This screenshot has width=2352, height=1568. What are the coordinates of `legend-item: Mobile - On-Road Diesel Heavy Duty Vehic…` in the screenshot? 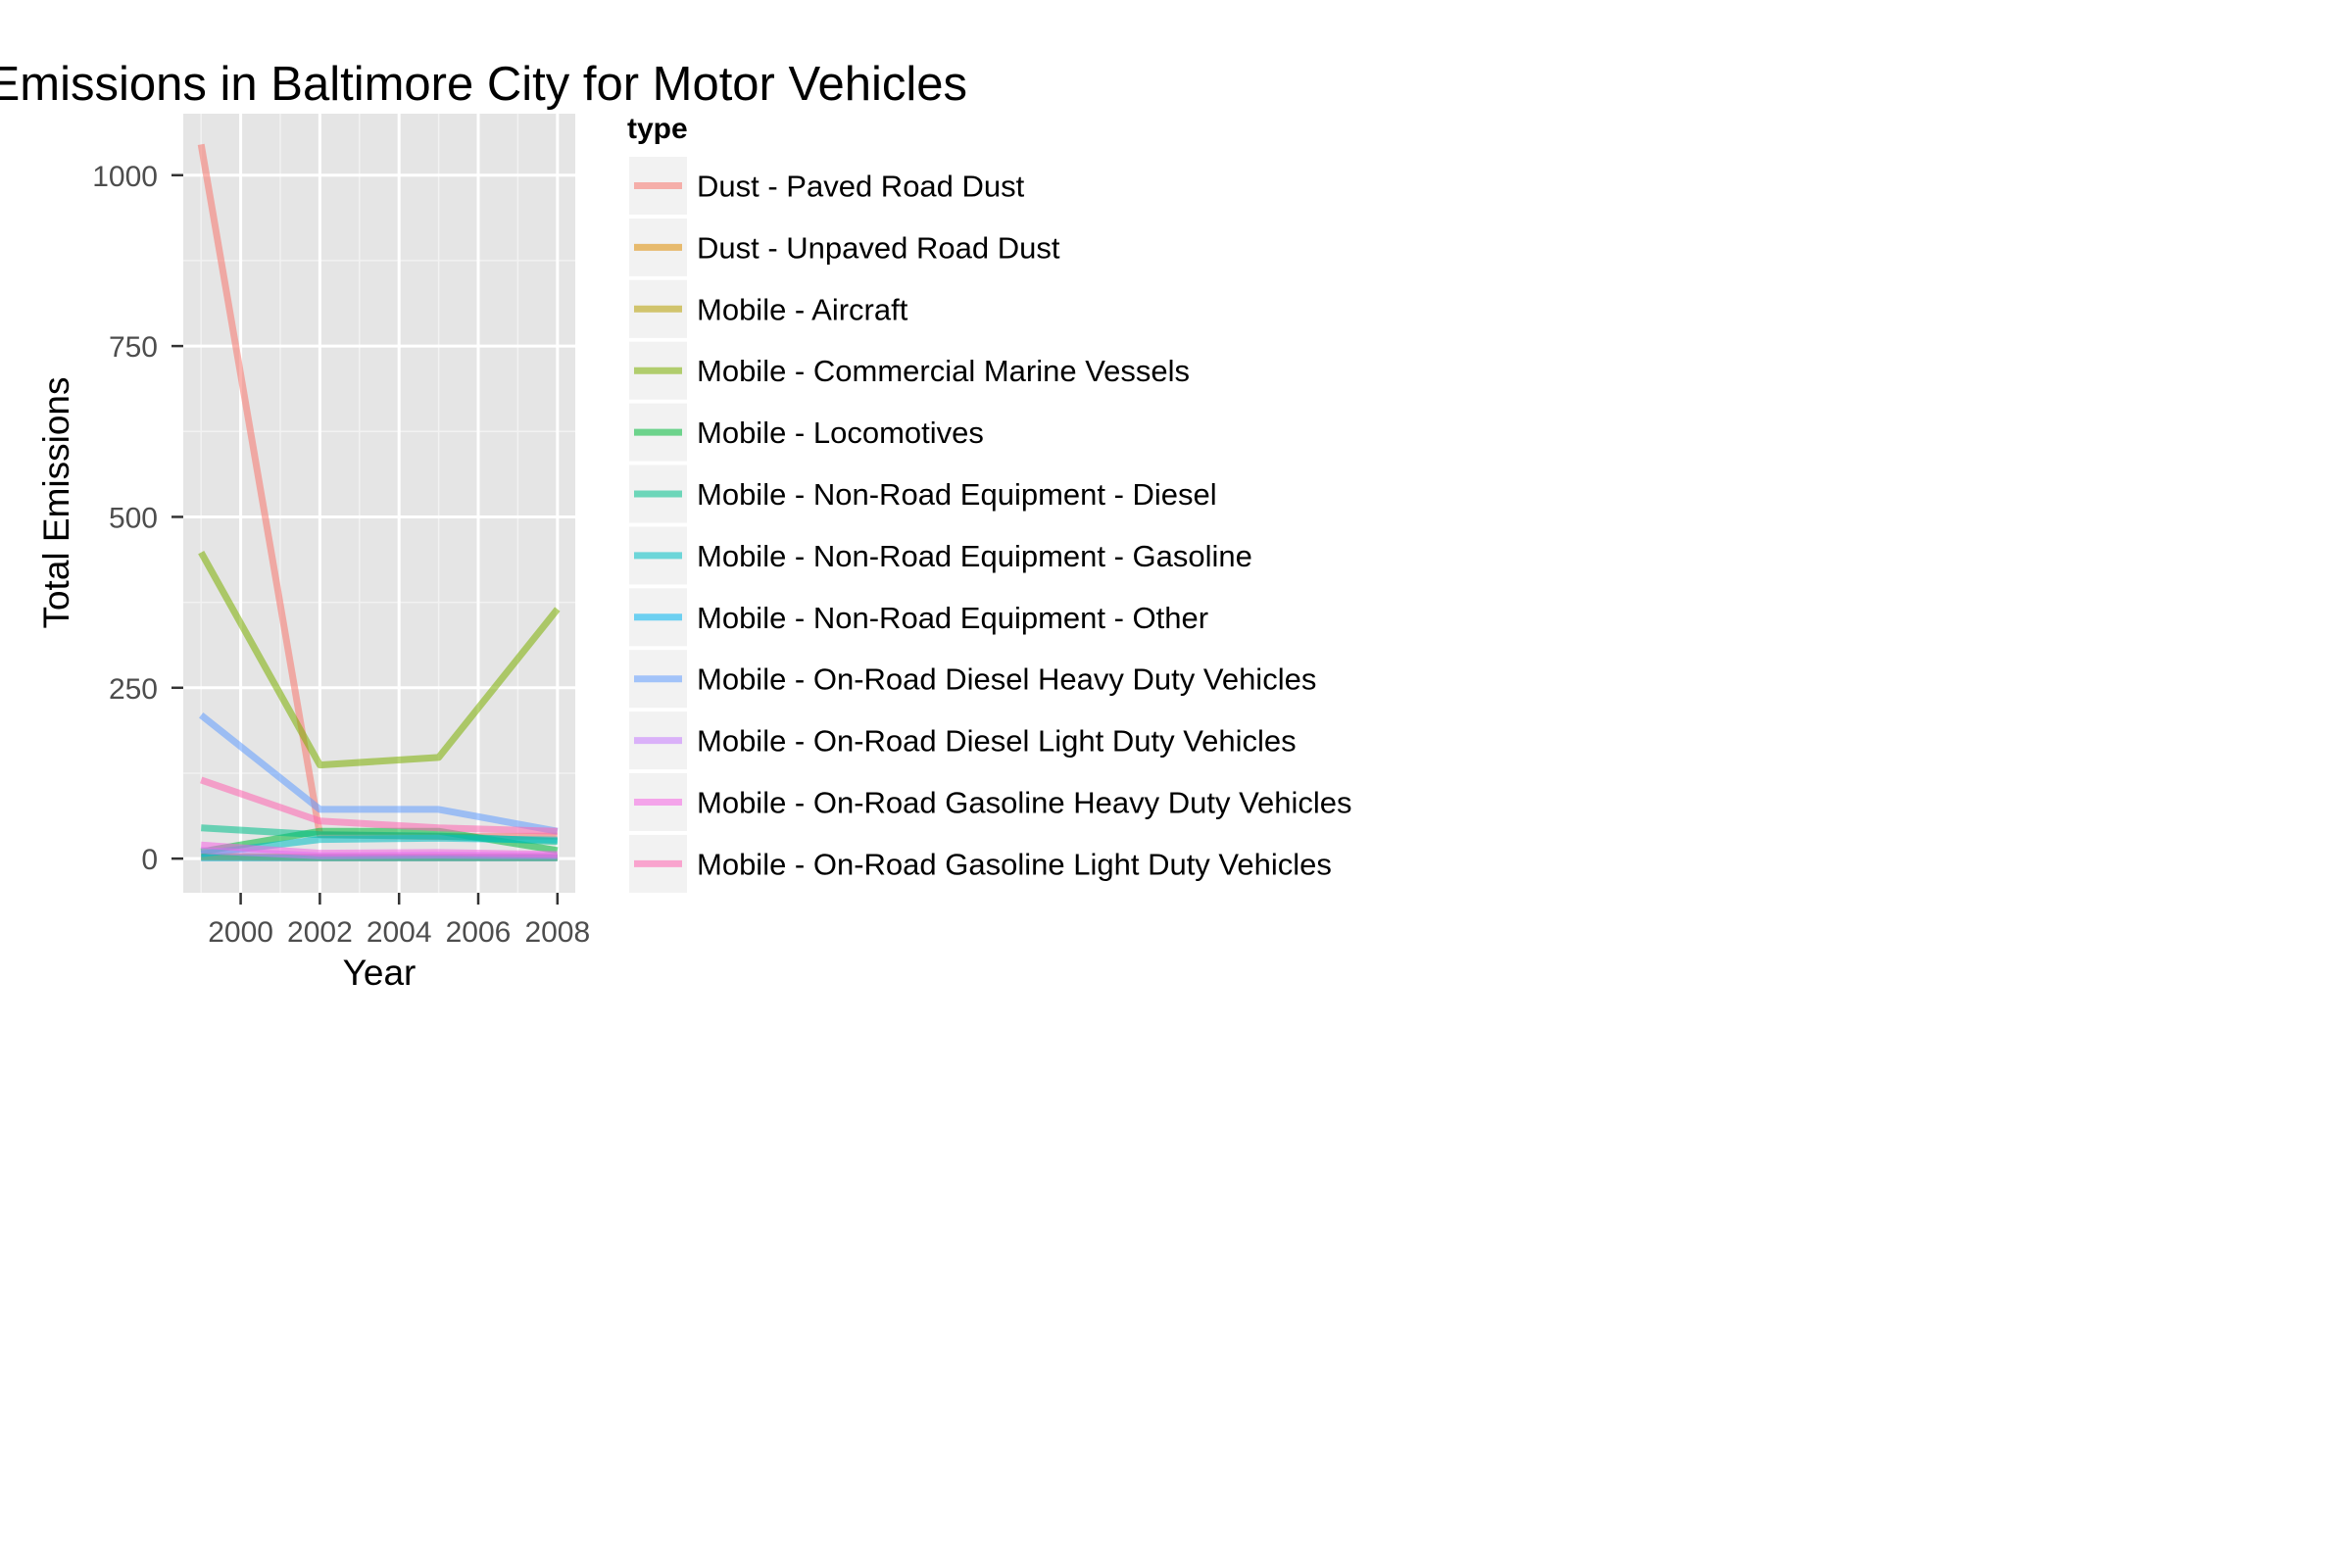 It's located at (972, 679).